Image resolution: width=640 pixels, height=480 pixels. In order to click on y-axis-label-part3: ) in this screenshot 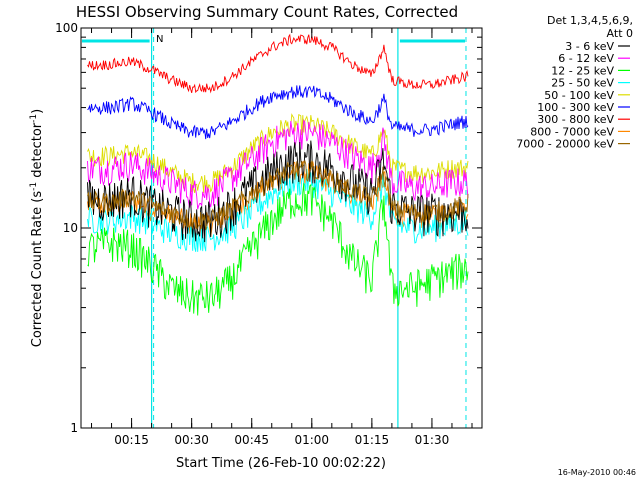, I will do `click(37, 111)`.